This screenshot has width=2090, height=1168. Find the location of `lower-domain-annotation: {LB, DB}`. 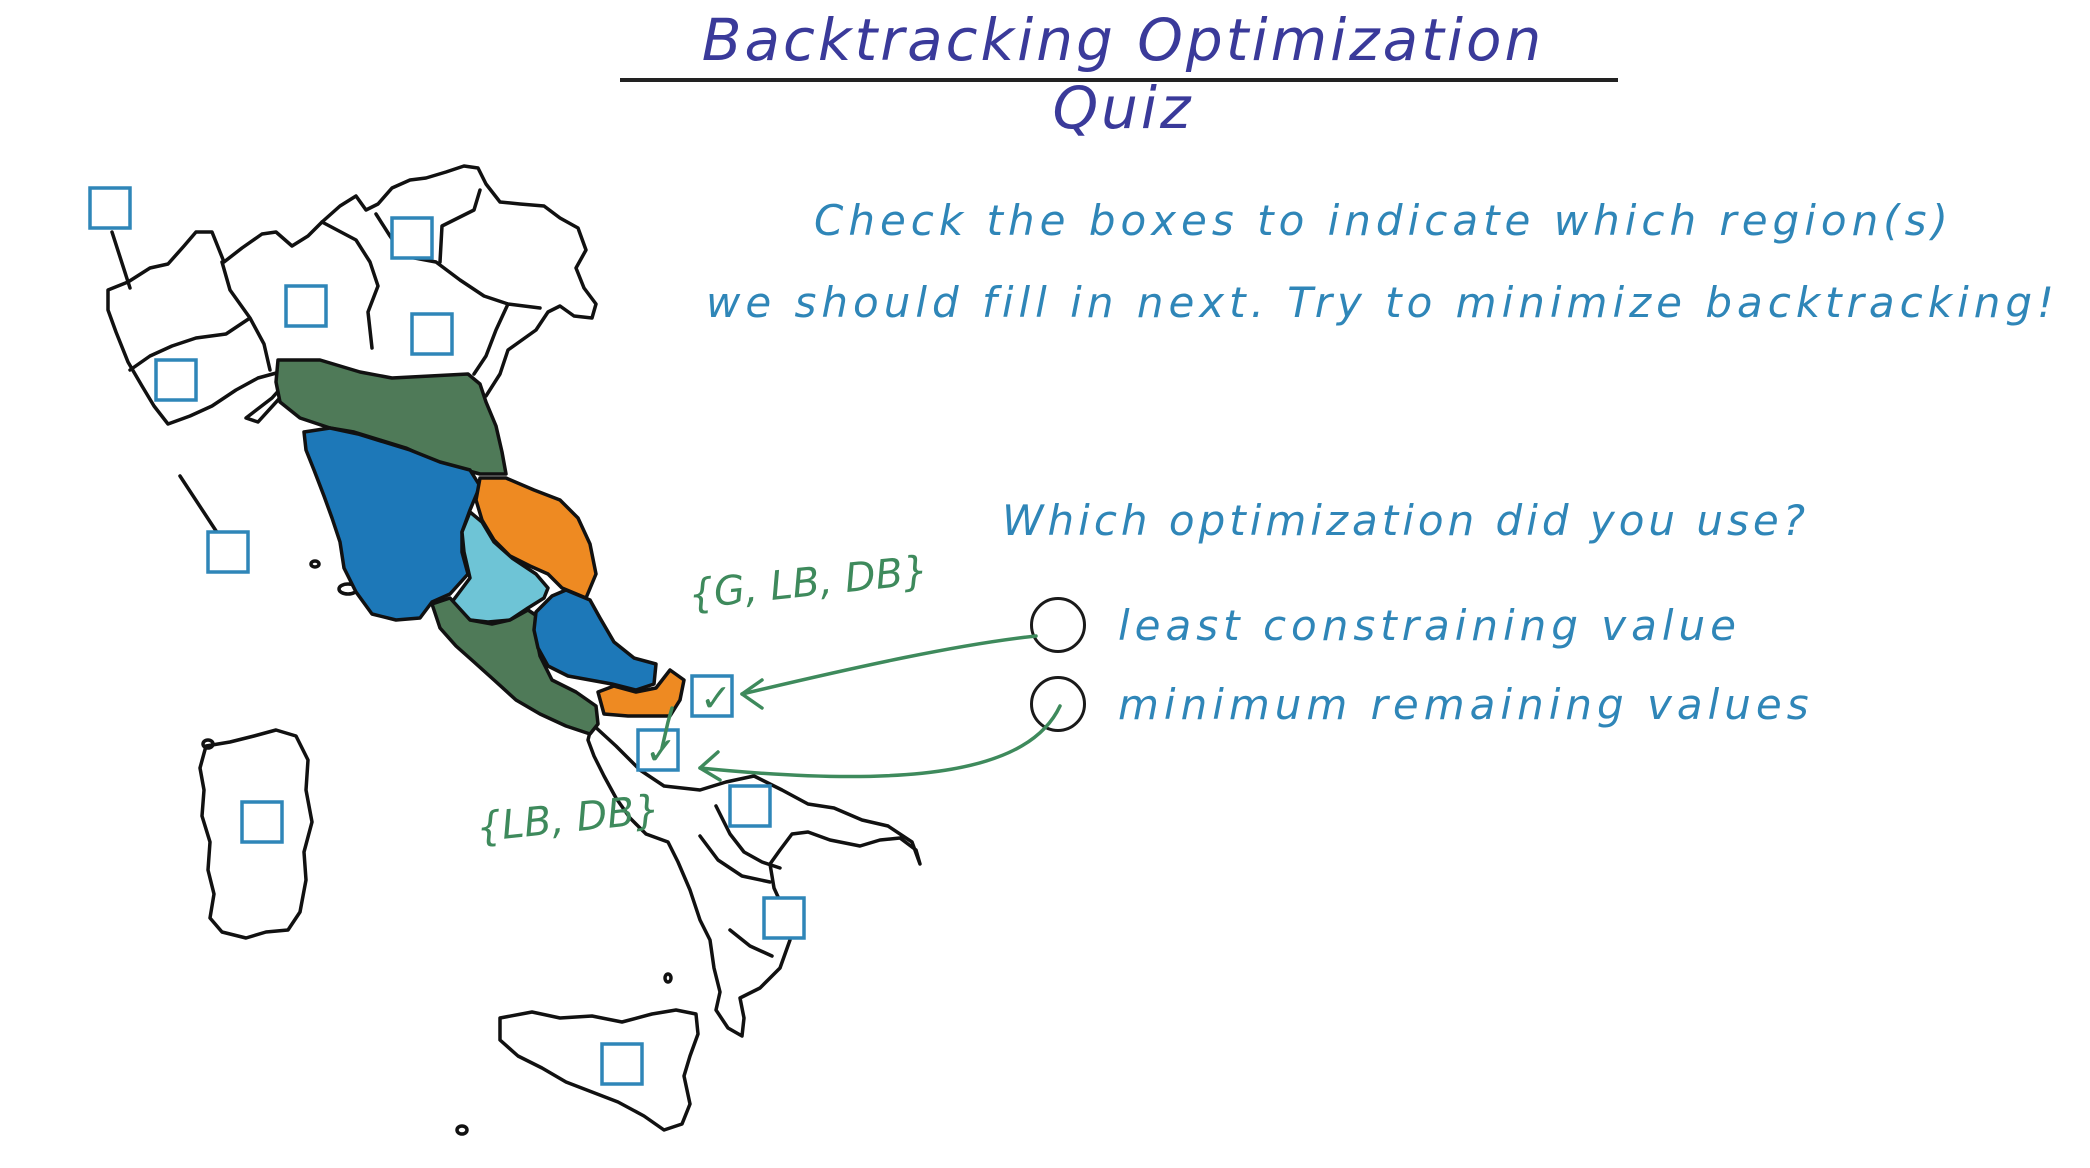

lower-domain-annotation: {LB, DB} is located at coordinates (568, 819).